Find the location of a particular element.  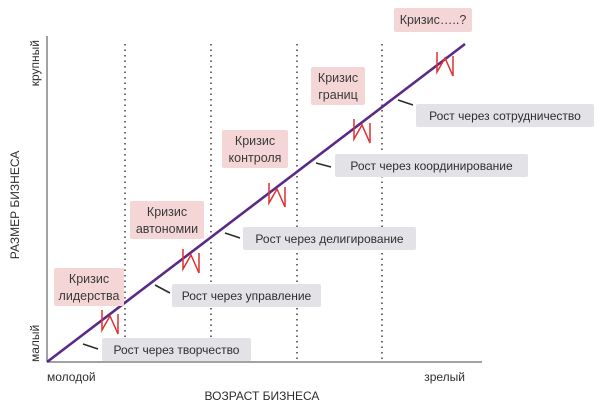

crisis-box-2: Кризис автономии is located at coordinates (167, 220).